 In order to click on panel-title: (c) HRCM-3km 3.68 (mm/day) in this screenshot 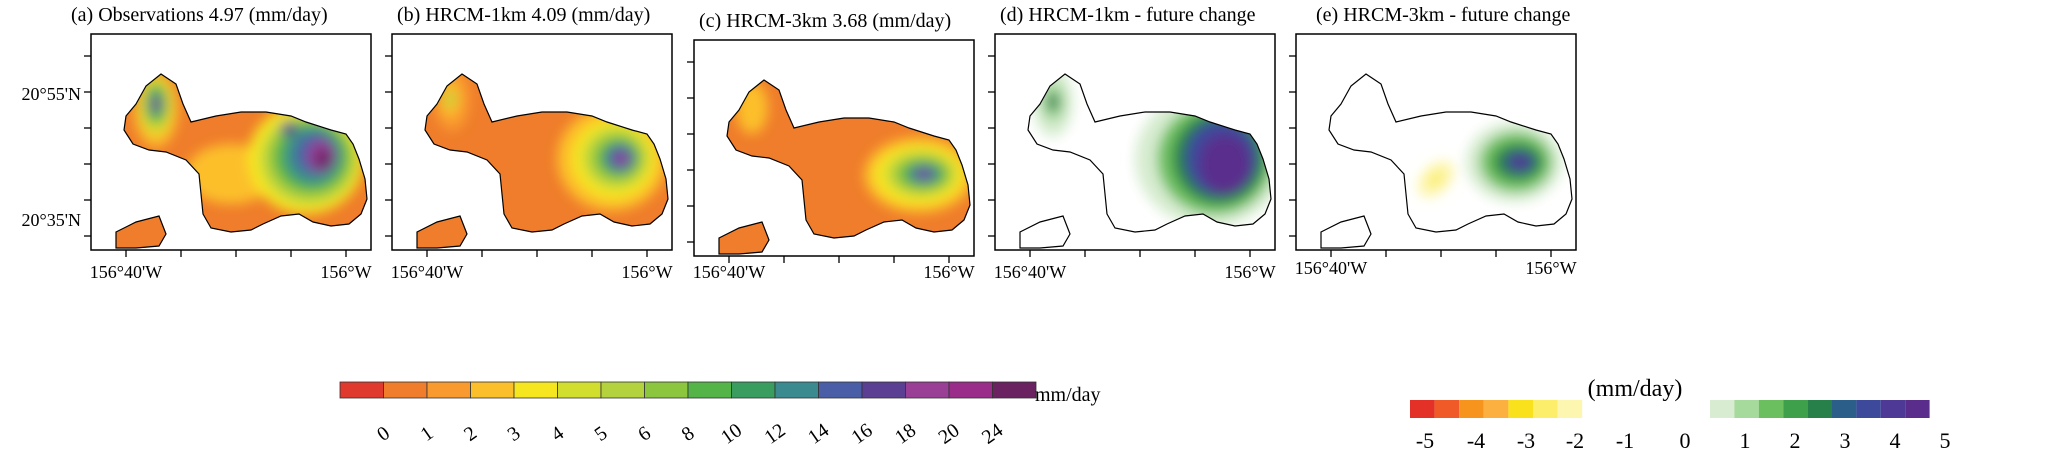, I will do `click(825, 21)`.